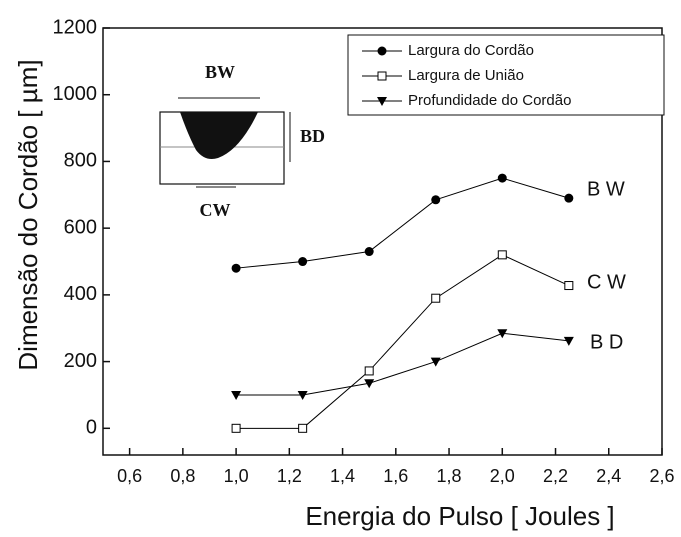 Image resolution: width=681 pixels, height=537 pixels. What do you see at coordinates (466, 75) in the screenshot?
I see `legend-label: Largura de União` at bounding box center [466, 75].